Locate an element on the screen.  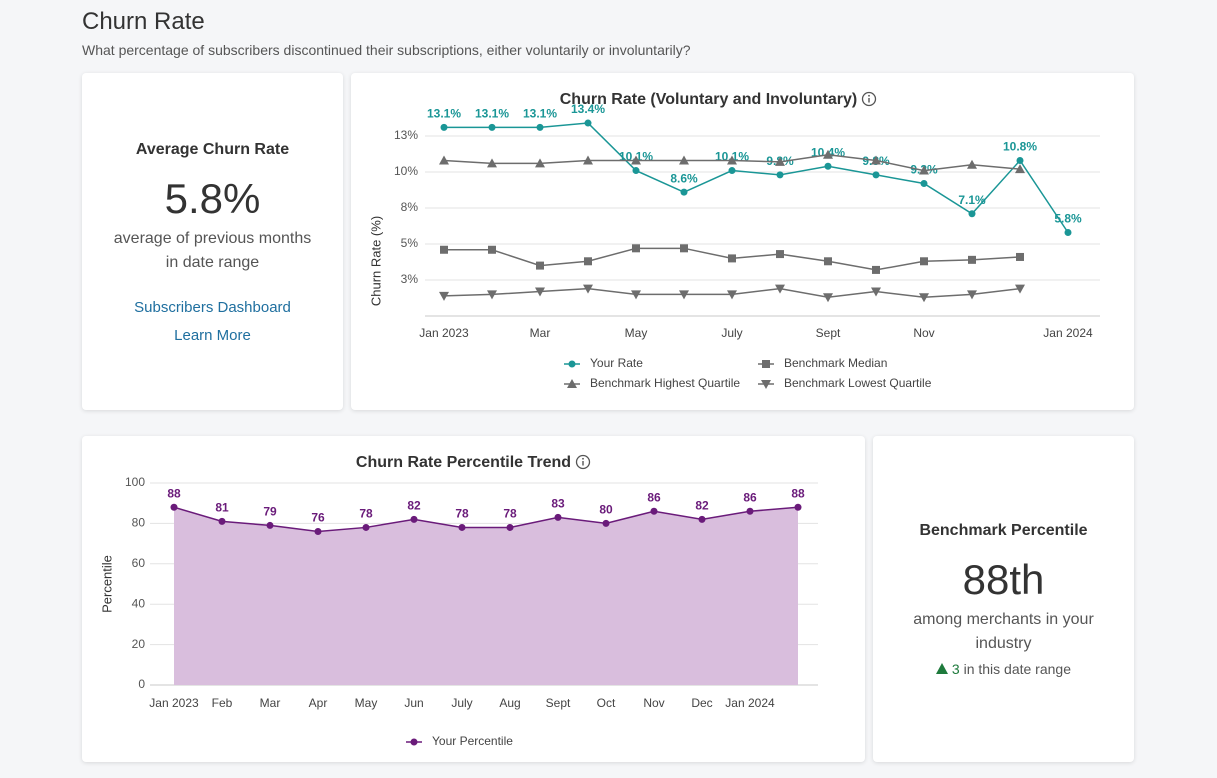
page-title: Churn Rate is located at coordinates (143, 21).